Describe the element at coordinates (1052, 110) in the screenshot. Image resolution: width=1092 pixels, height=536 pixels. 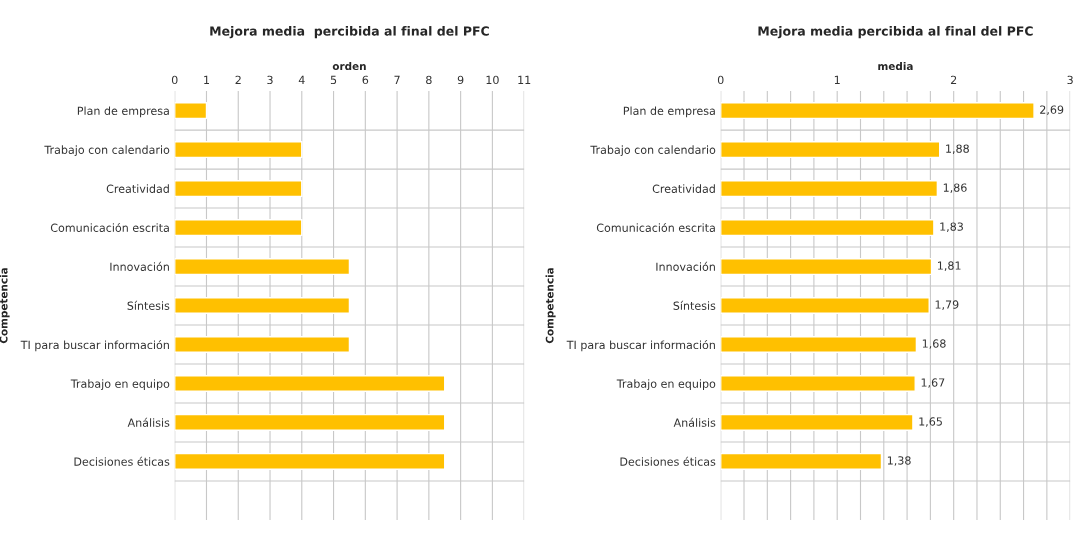
I see `data-label: 2,69` at that location.